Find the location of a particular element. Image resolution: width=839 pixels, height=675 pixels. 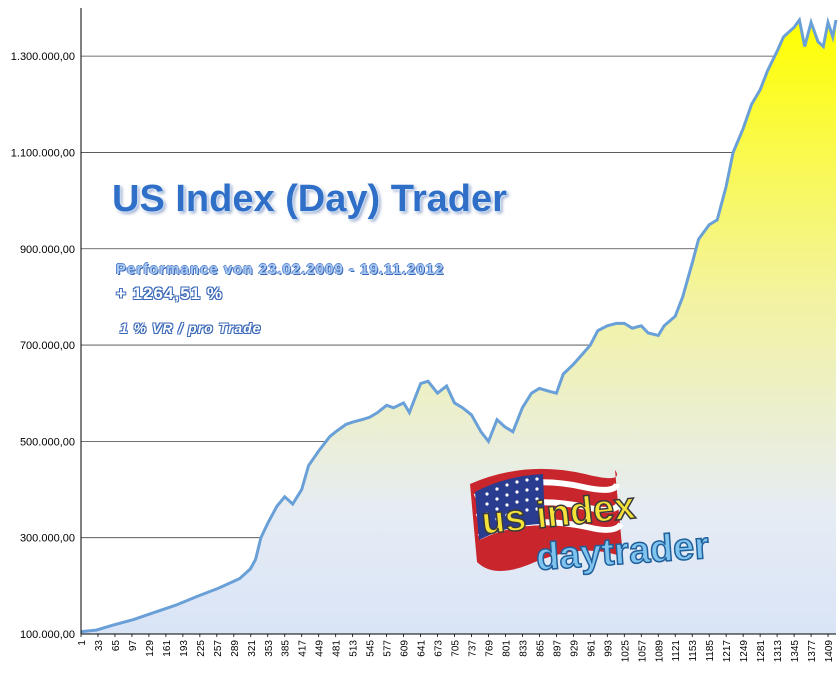

x-tick-label: 1217 is located at coordinates (727, 651).